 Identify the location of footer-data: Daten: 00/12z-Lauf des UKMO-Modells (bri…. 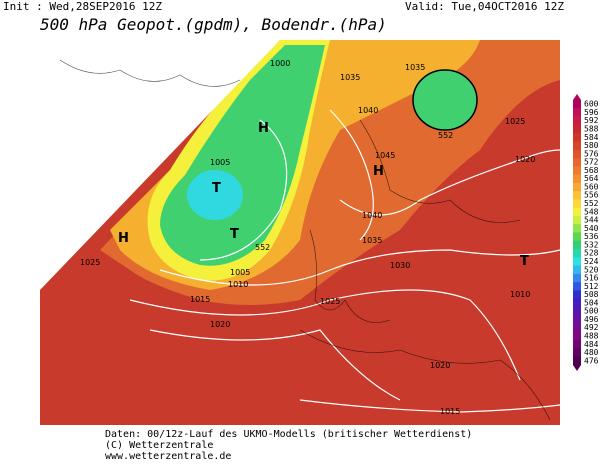
(288, 434).